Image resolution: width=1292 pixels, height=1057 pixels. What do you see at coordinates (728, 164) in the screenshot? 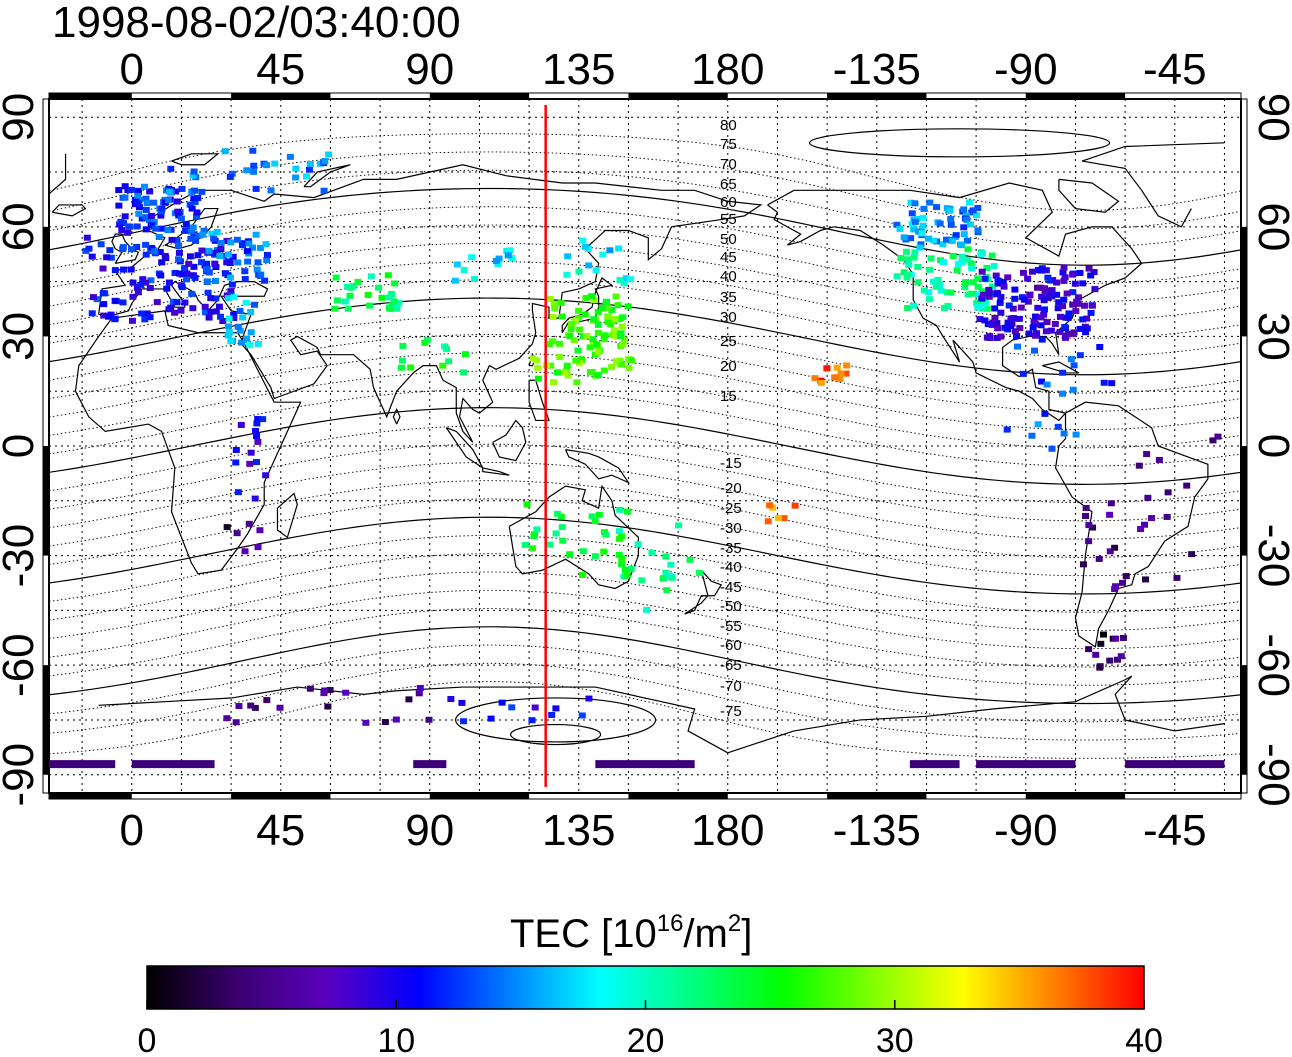
I see `mag-lat-label: 70` at bounding box center [728, 164].